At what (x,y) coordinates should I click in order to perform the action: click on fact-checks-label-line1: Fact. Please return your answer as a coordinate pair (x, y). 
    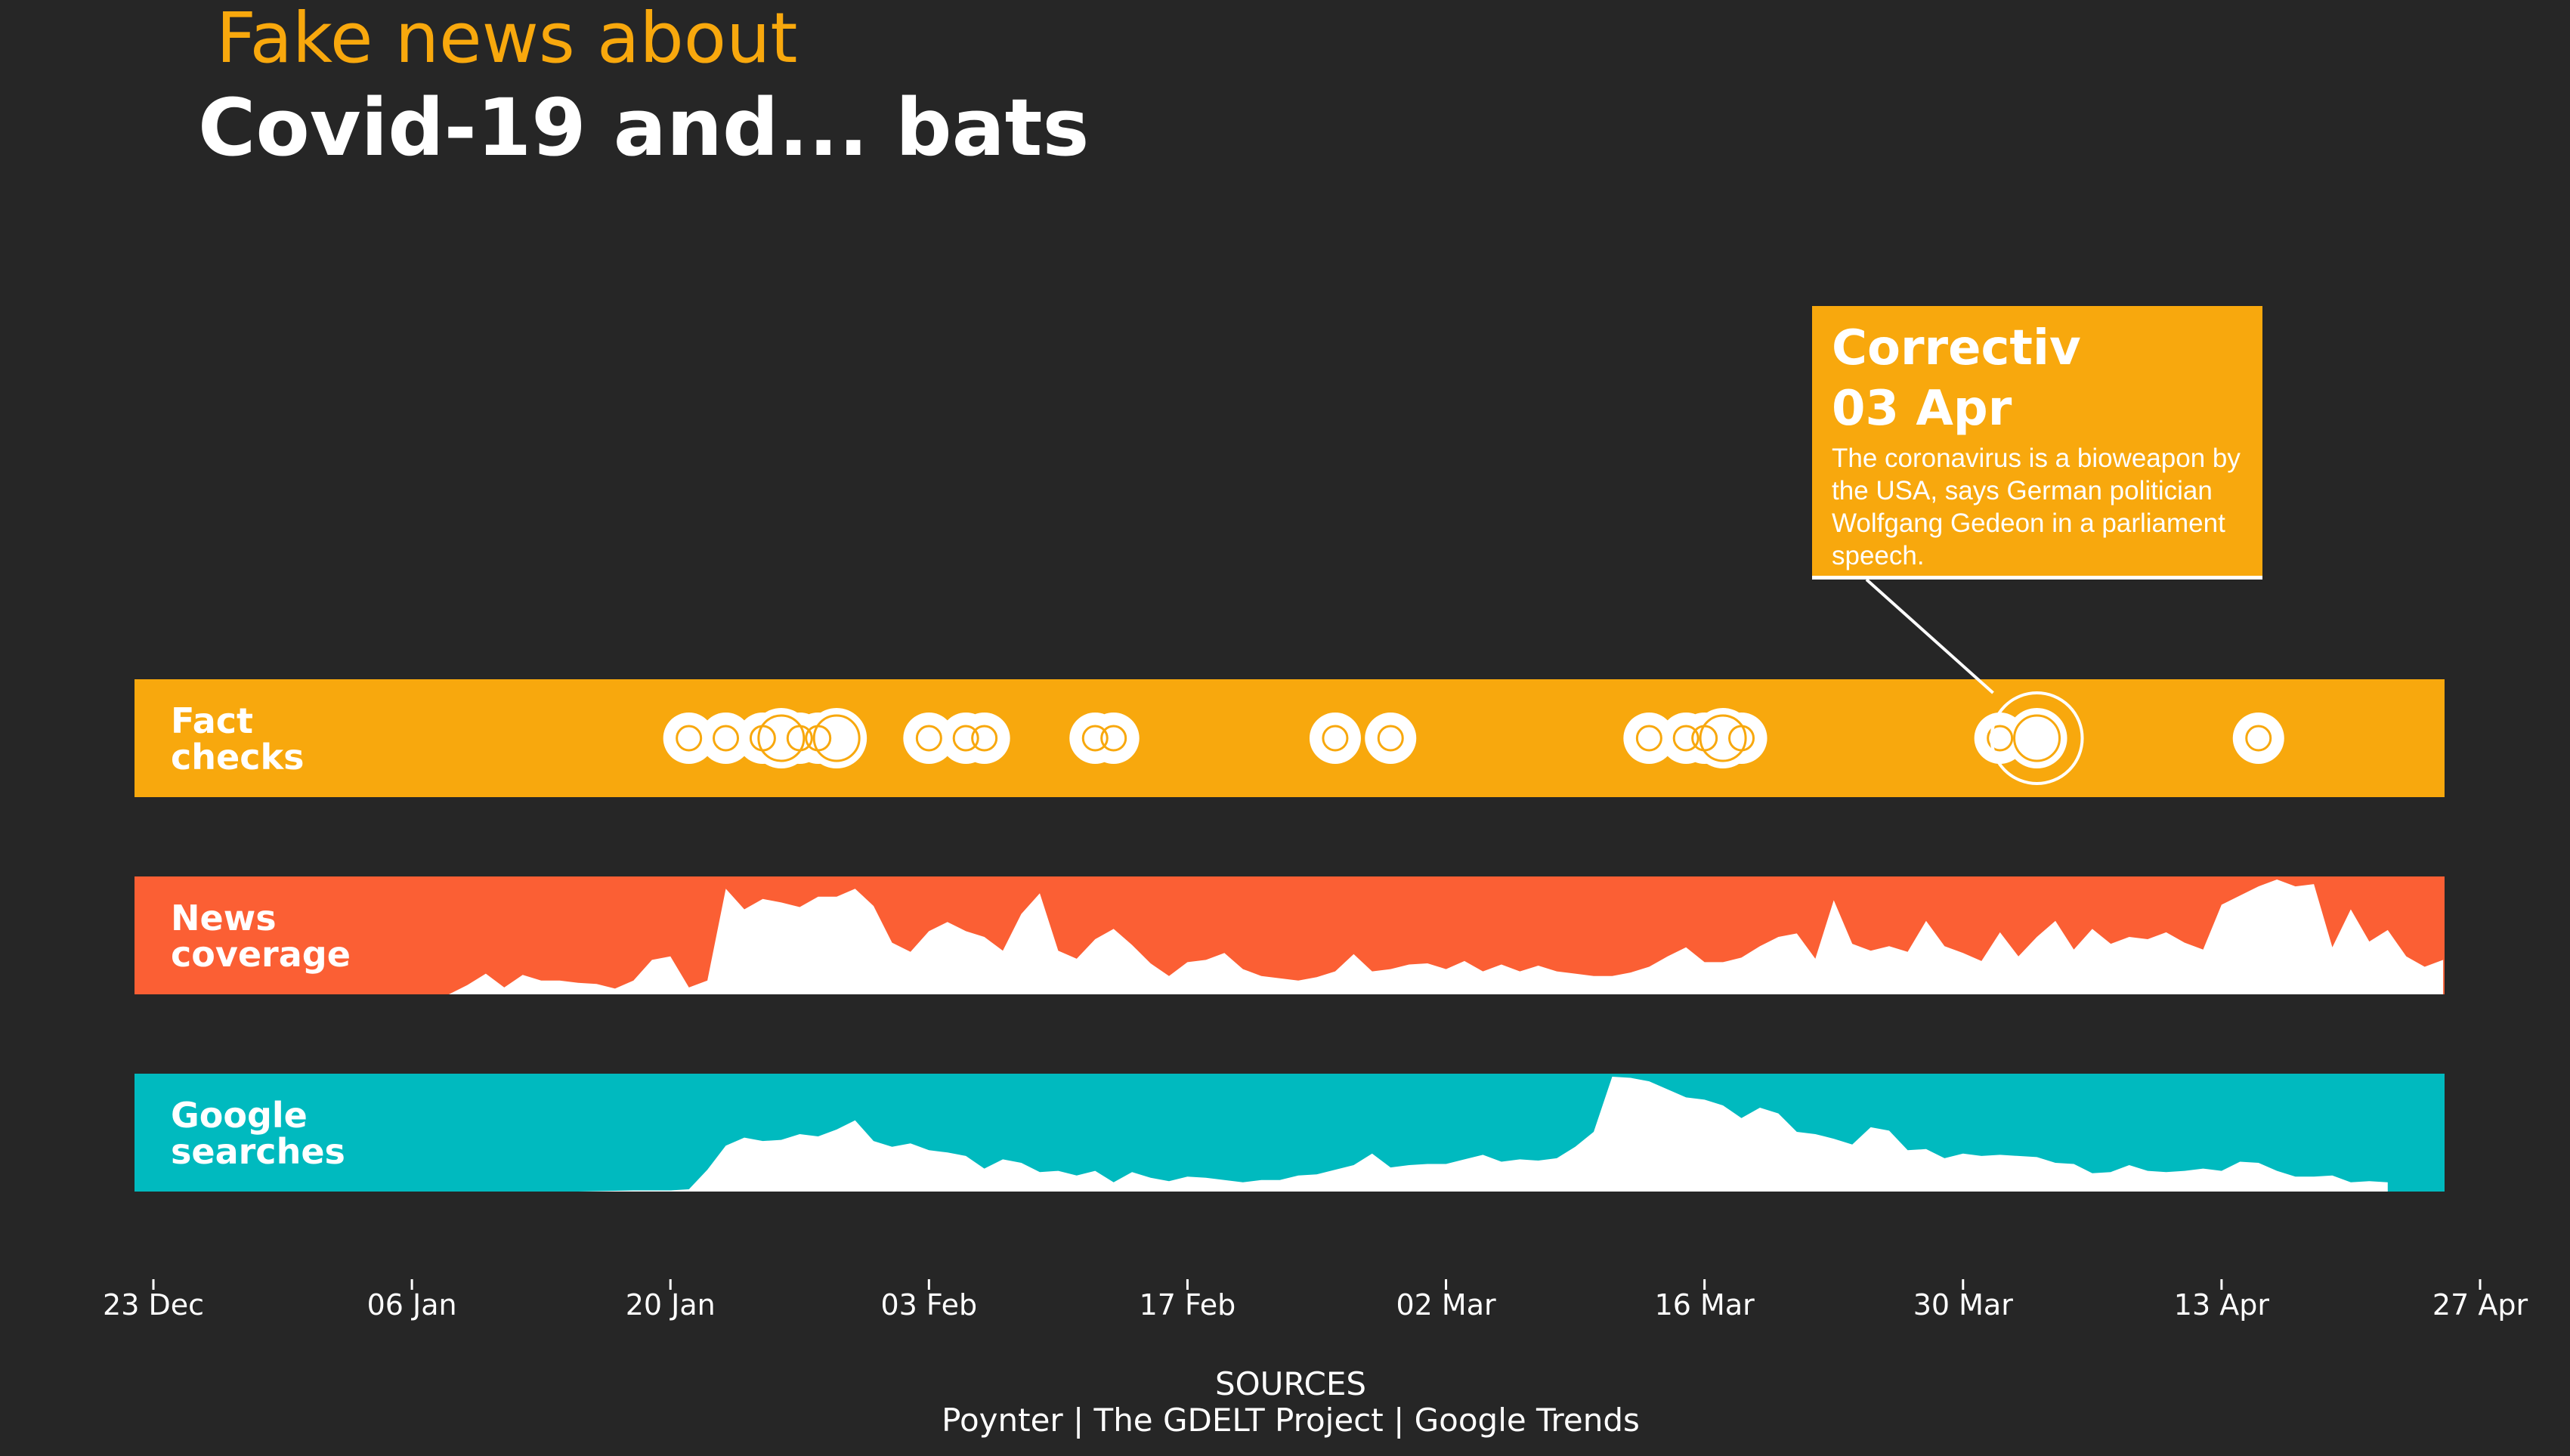
    Looking at the image, I should click on (212, 720).